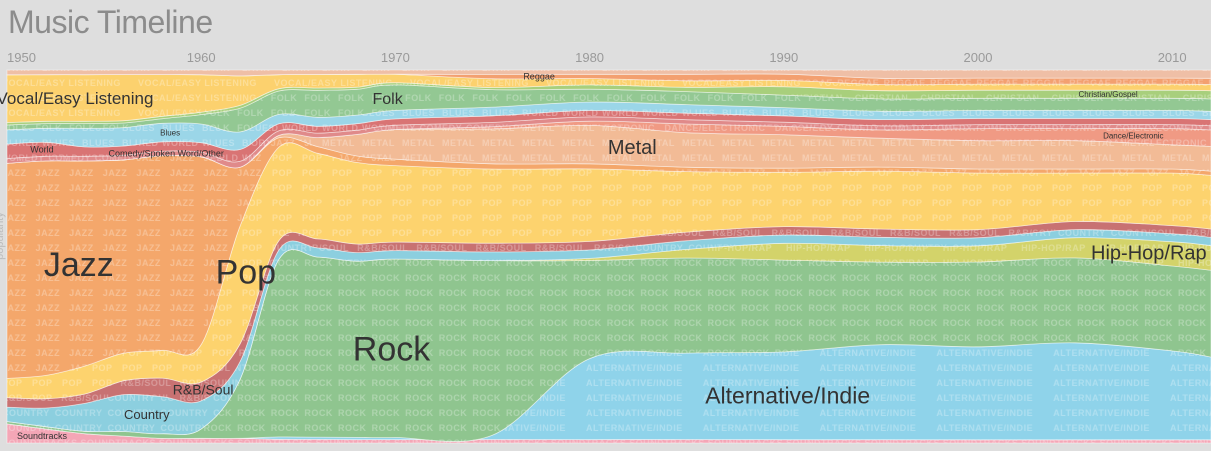 The image size is (1211, 451). What do you see at coordinates (203, 389) in the screenshot?
I see `label-r-b-soul: R&B/Soul` at bounding box center [203, 389].